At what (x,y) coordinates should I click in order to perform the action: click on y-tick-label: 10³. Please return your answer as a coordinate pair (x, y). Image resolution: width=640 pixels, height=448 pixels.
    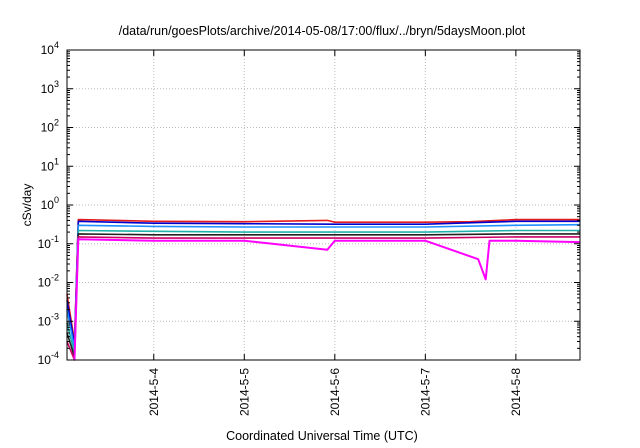
    Looking at the image, I should click on (50, 87).